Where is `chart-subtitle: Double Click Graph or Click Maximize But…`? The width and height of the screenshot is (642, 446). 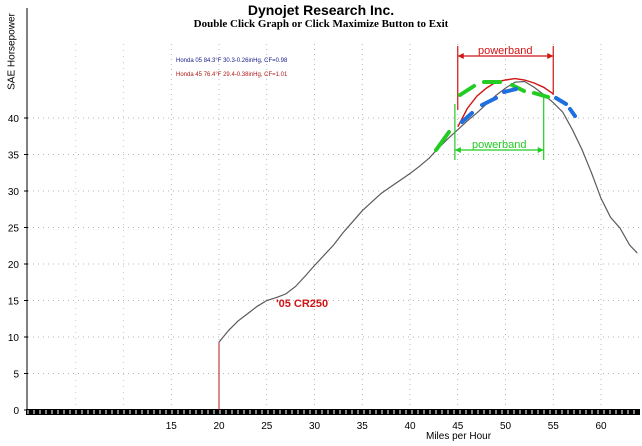 chart-subtitle: Double Click Graph or Click Maximize But… is located at coordinates (321, 24).